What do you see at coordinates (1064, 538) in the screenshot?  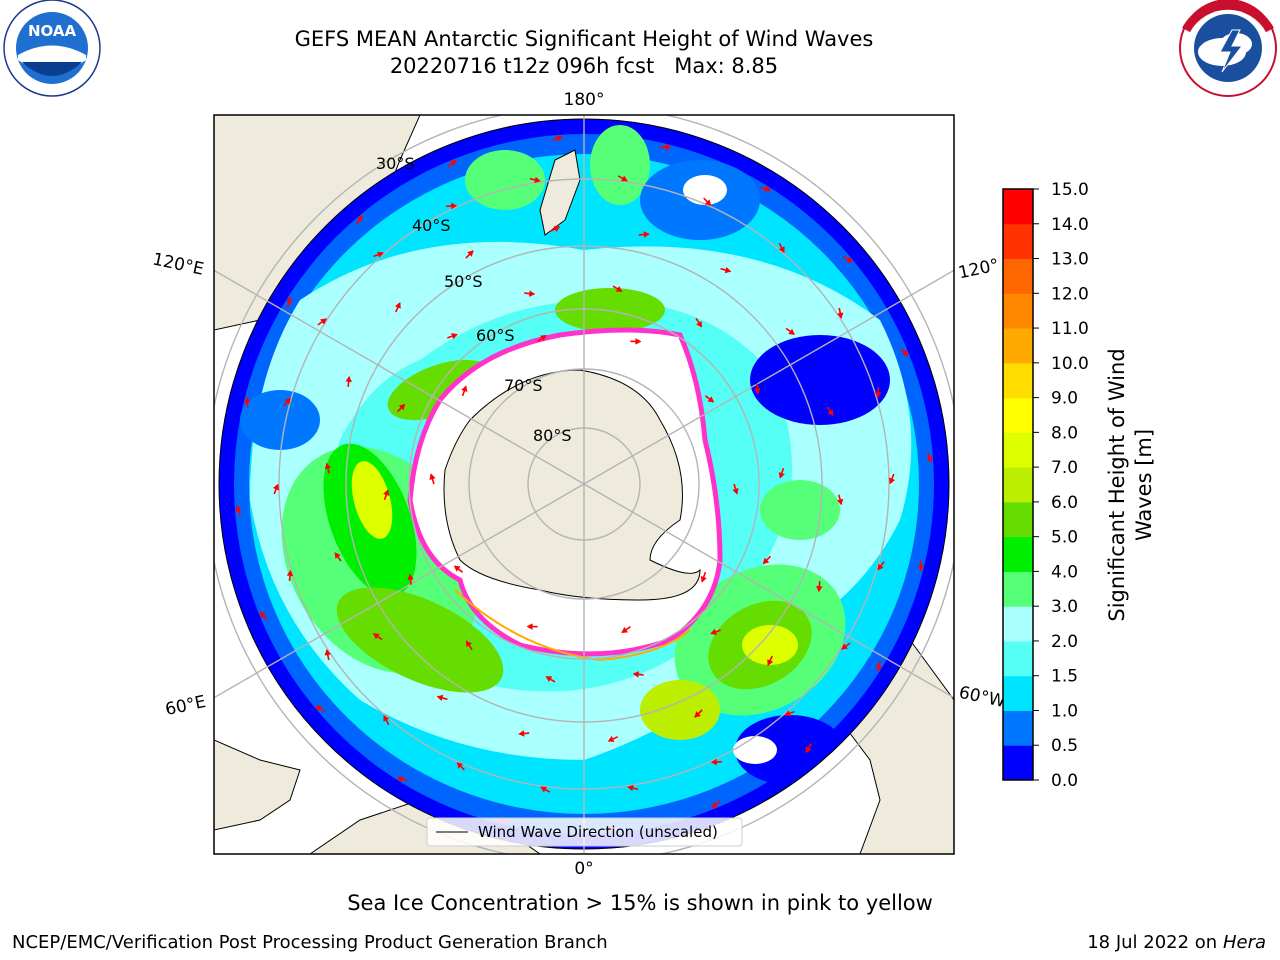 I see `colorbar-tick-label: 5.0` at bounding box center [1064, 538].